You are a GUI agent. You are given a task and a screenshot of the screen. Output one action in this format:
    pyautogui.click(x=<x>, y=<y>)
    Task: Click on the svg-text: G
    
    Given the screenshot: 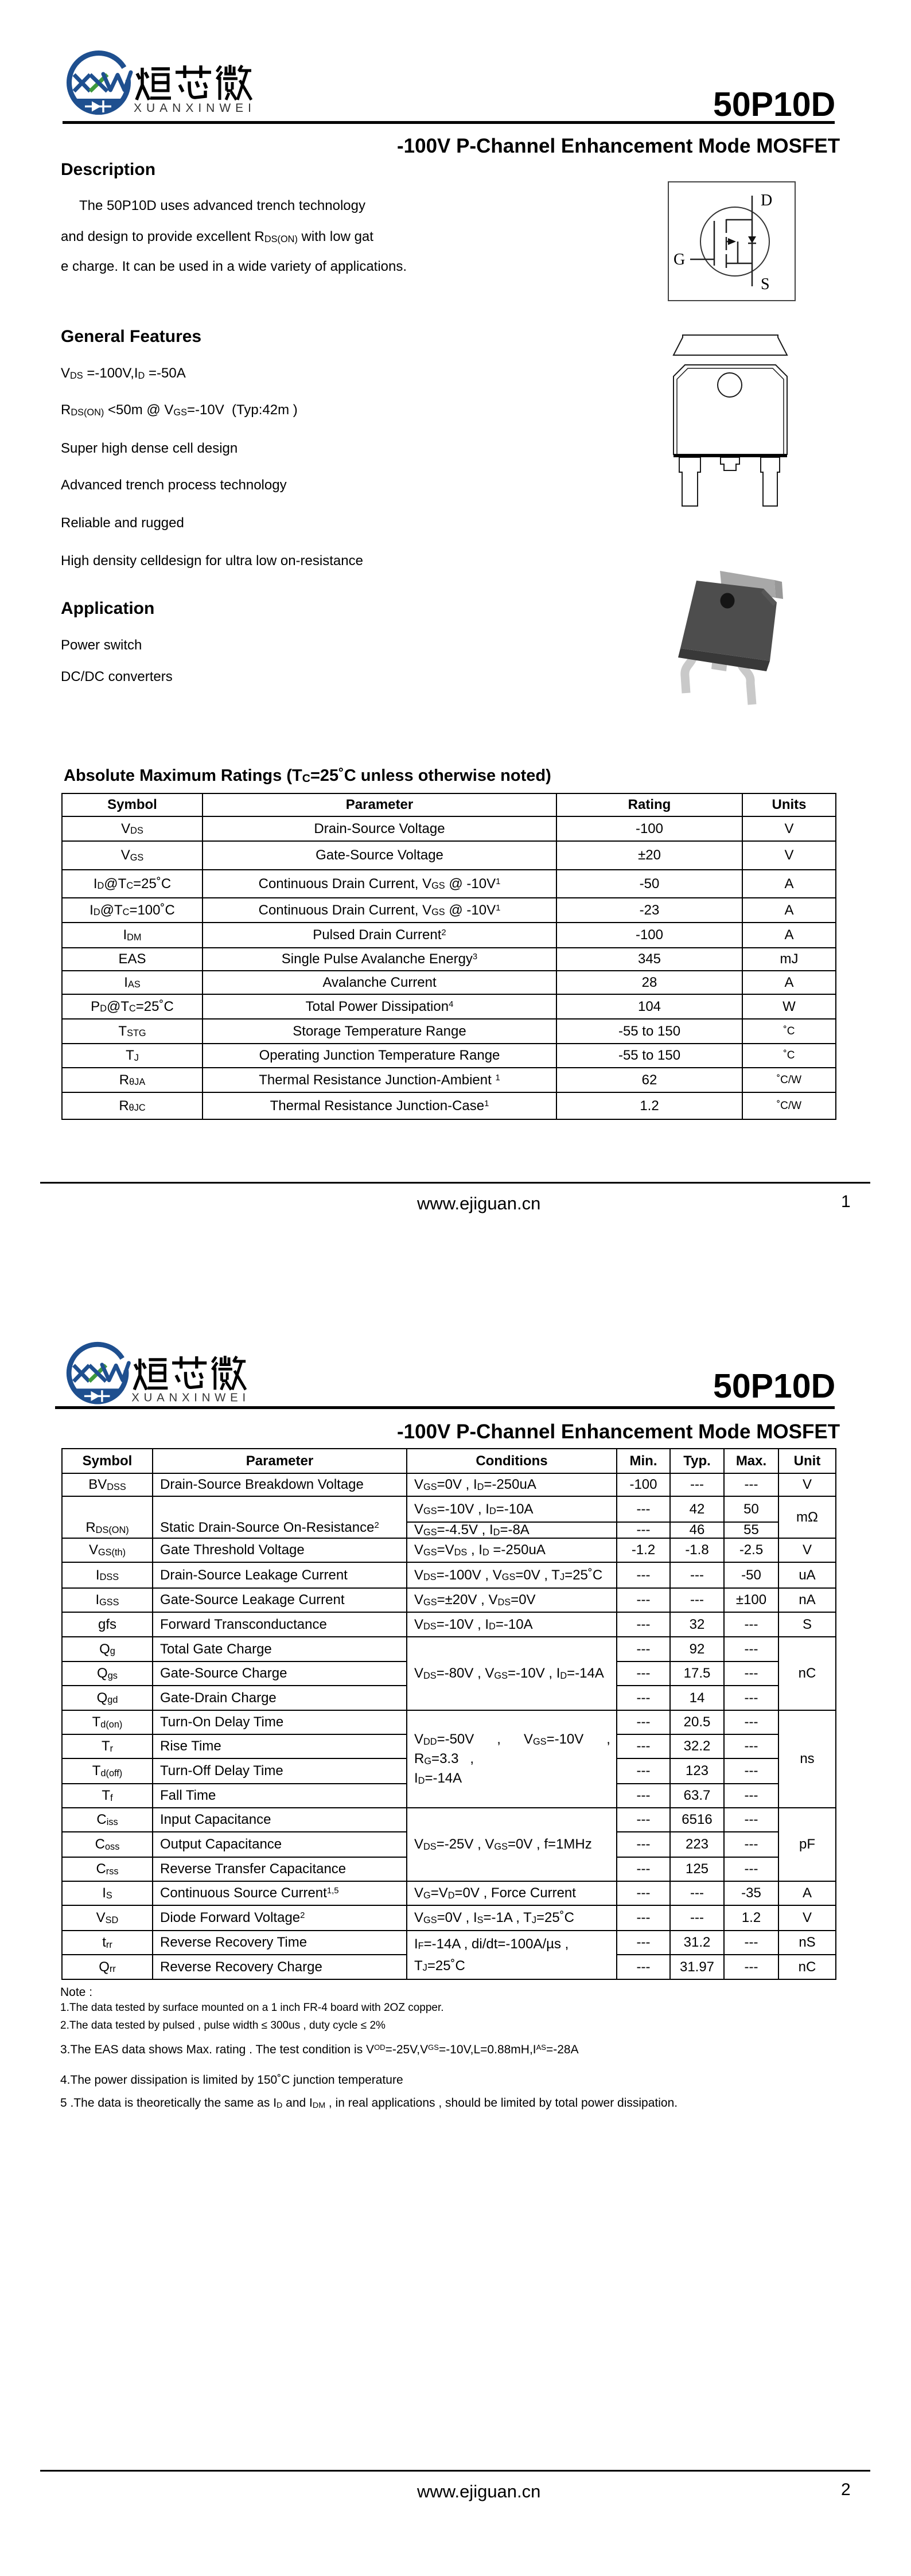 What is the action you would take?
    pyautogui.click(x=679, y=260)
    